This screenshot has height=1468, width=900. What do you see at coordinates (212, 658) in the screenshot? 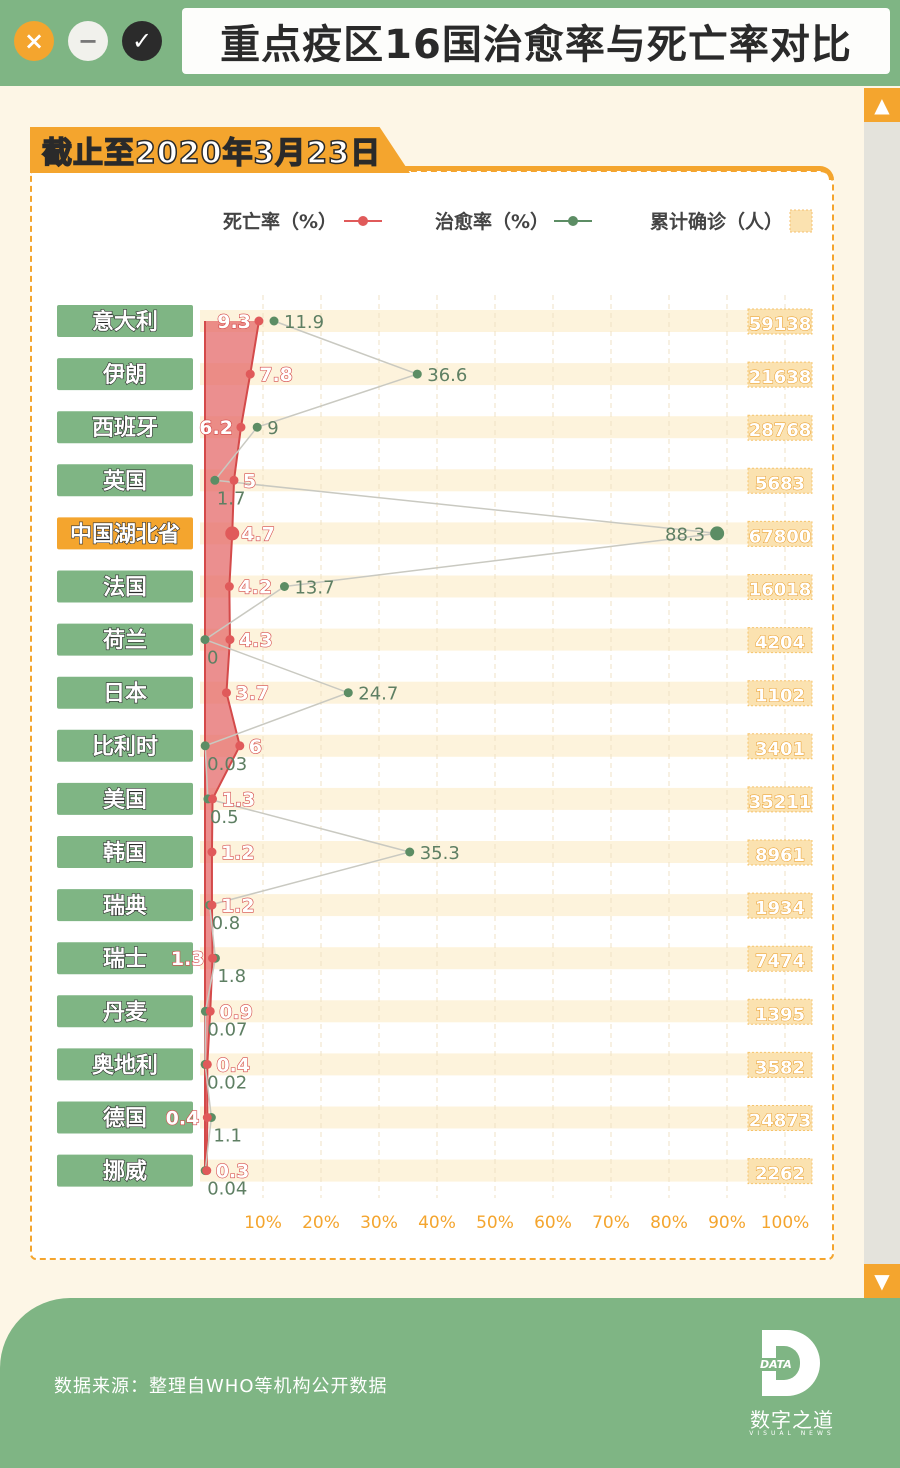
I see `recovery-value-label: 0` at bounding box center [212, 658].